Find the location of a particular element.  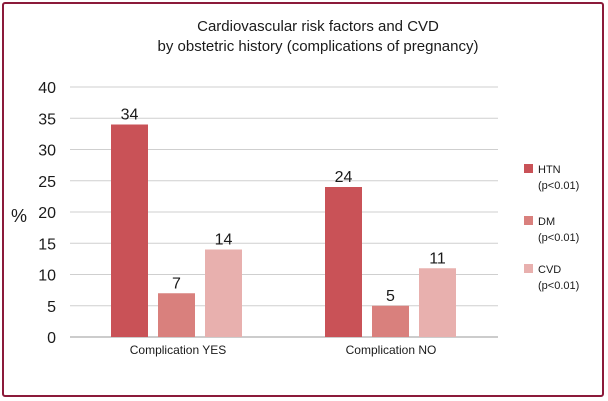

legend-swatch-dm is located at coordinates (528, 220).